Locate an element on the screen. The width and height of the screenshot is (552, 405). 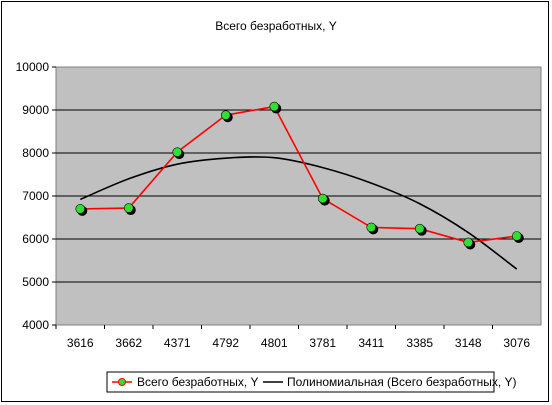
x-tick-label: 4792 is located at coordinates (225, 343).